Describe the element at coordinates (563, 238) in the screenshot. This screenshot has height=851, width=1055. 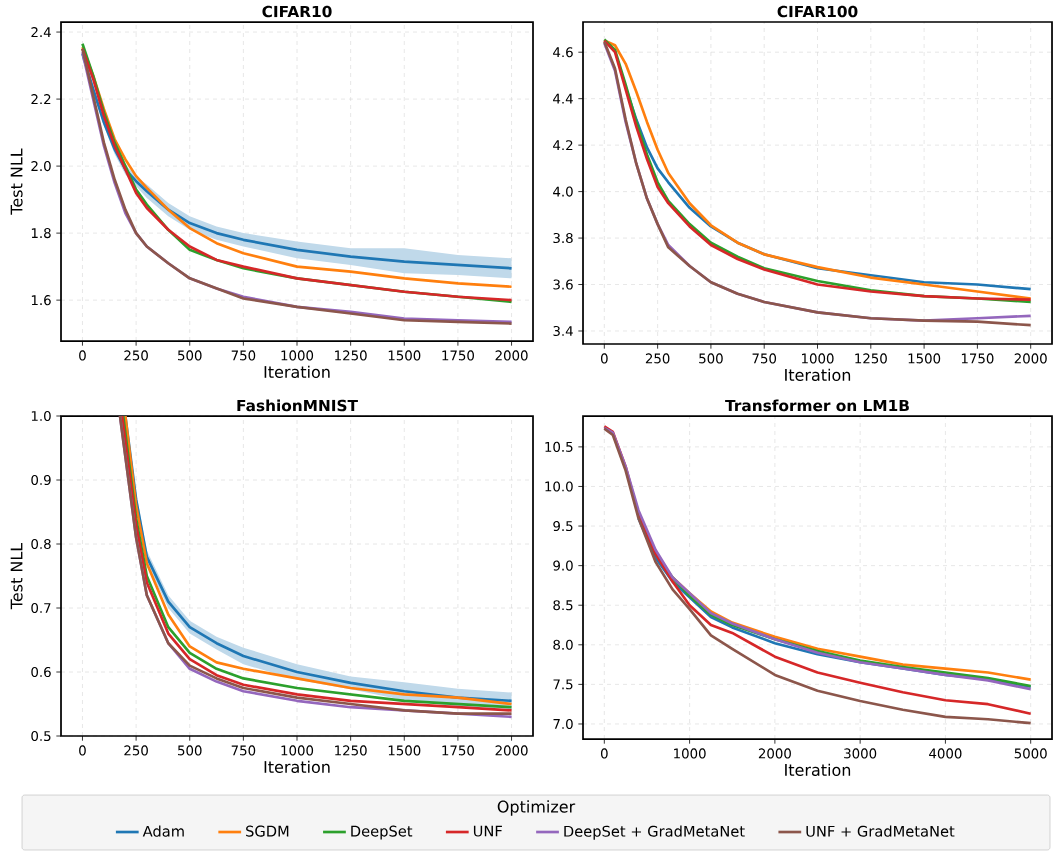
I see `y-tick-label: 3.8` at that location.